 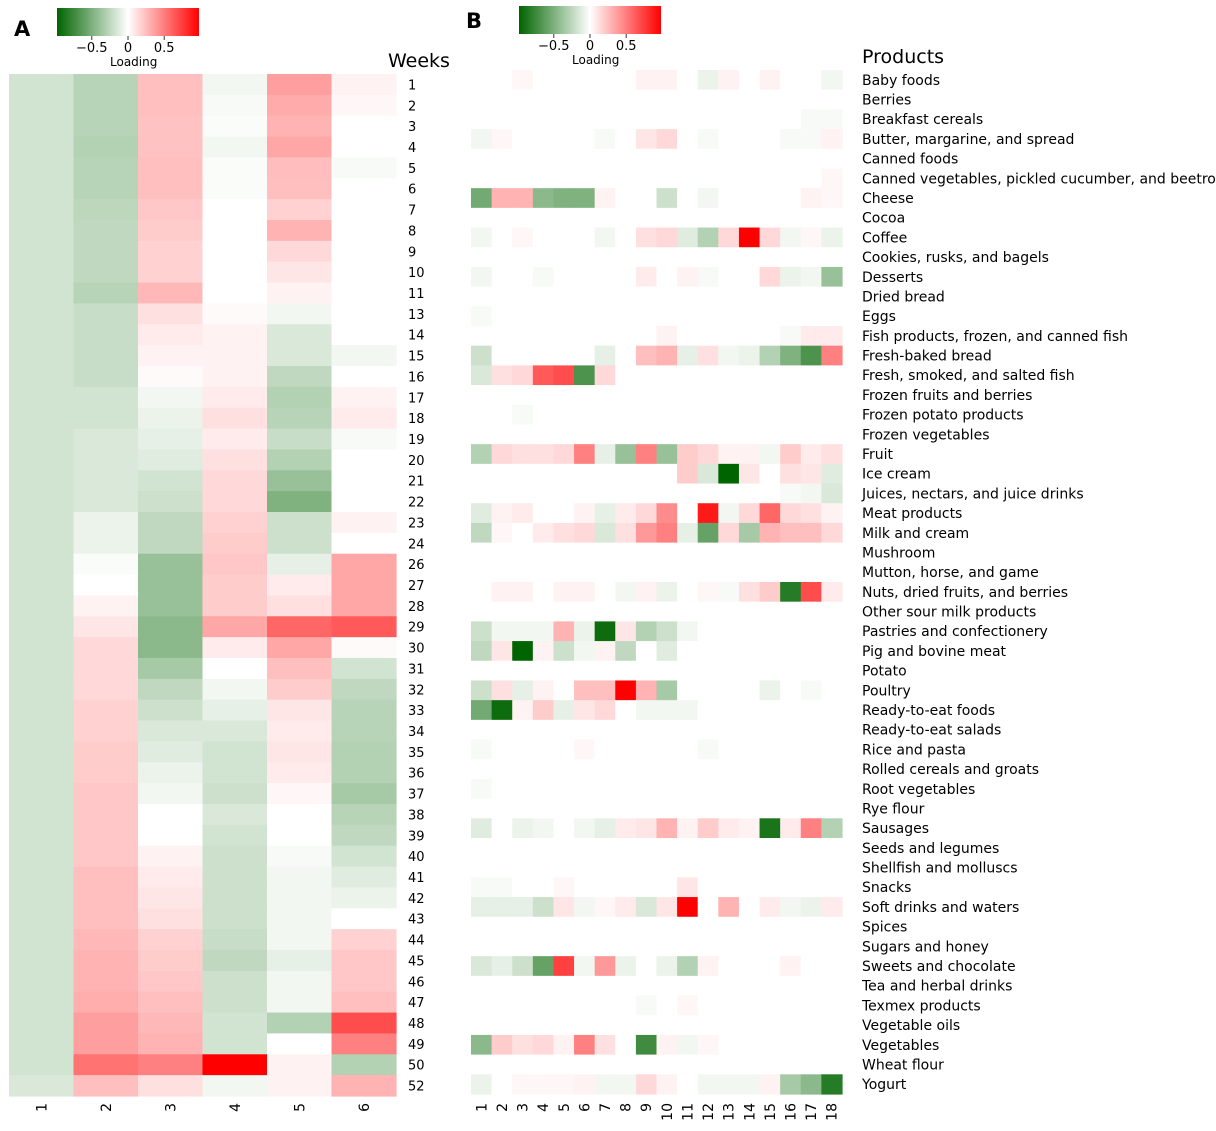 I want to click on column-label: 4, so click(x=236, y=1107).